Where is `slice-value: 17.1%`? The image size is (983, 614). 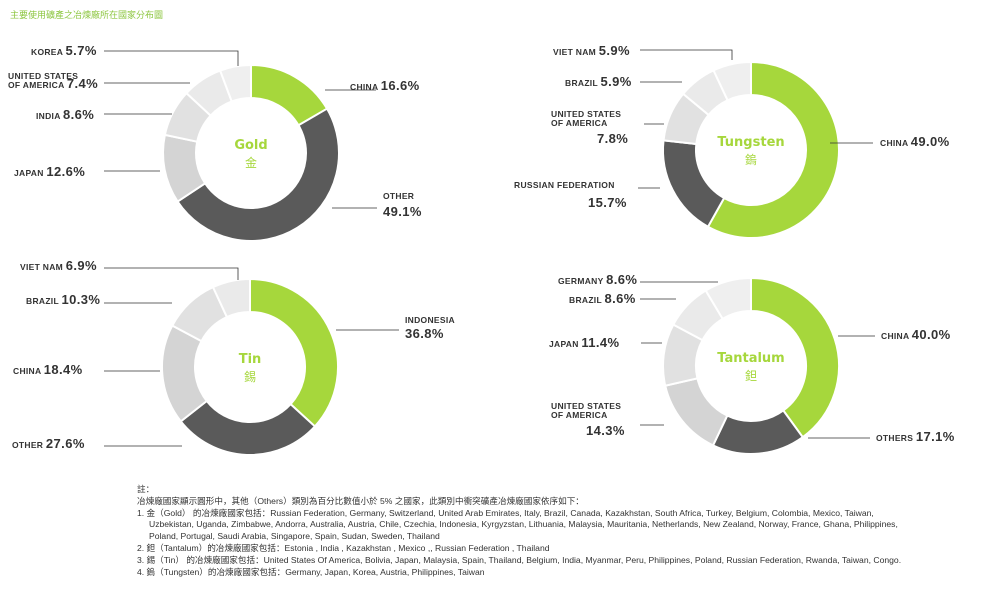 slice-value: 17.1% is located at coordinates (935, 436).